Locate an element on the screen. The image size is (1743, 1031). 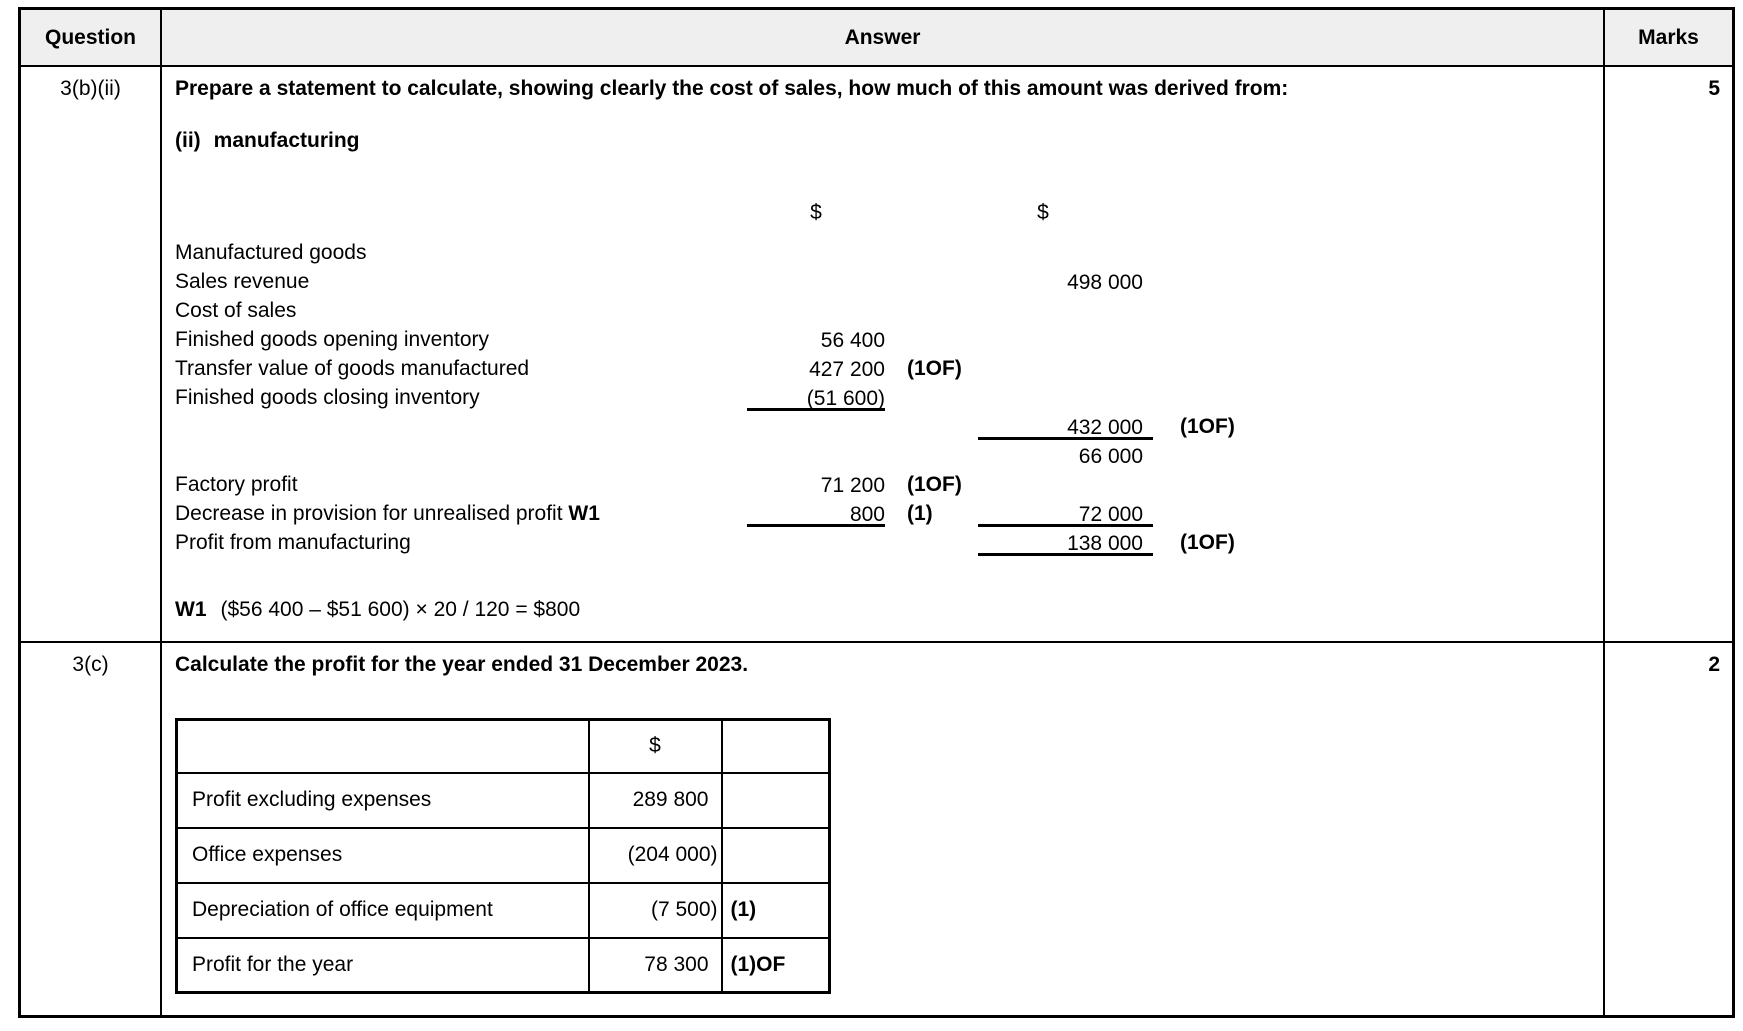
amount-col1: 56 400 is located at coordinates (852, 340).